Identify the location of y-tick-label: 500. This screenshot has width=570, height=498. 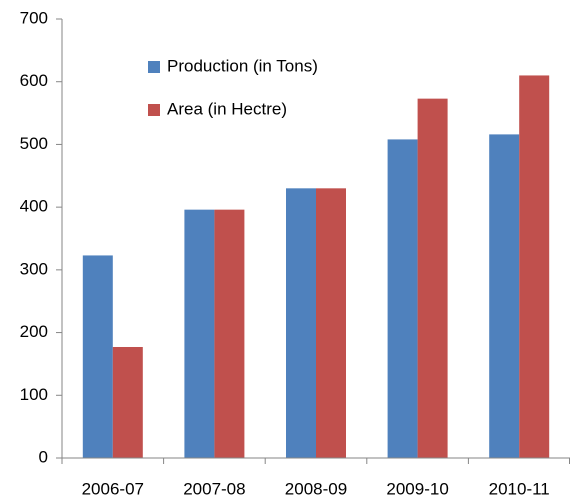
(34, 143).